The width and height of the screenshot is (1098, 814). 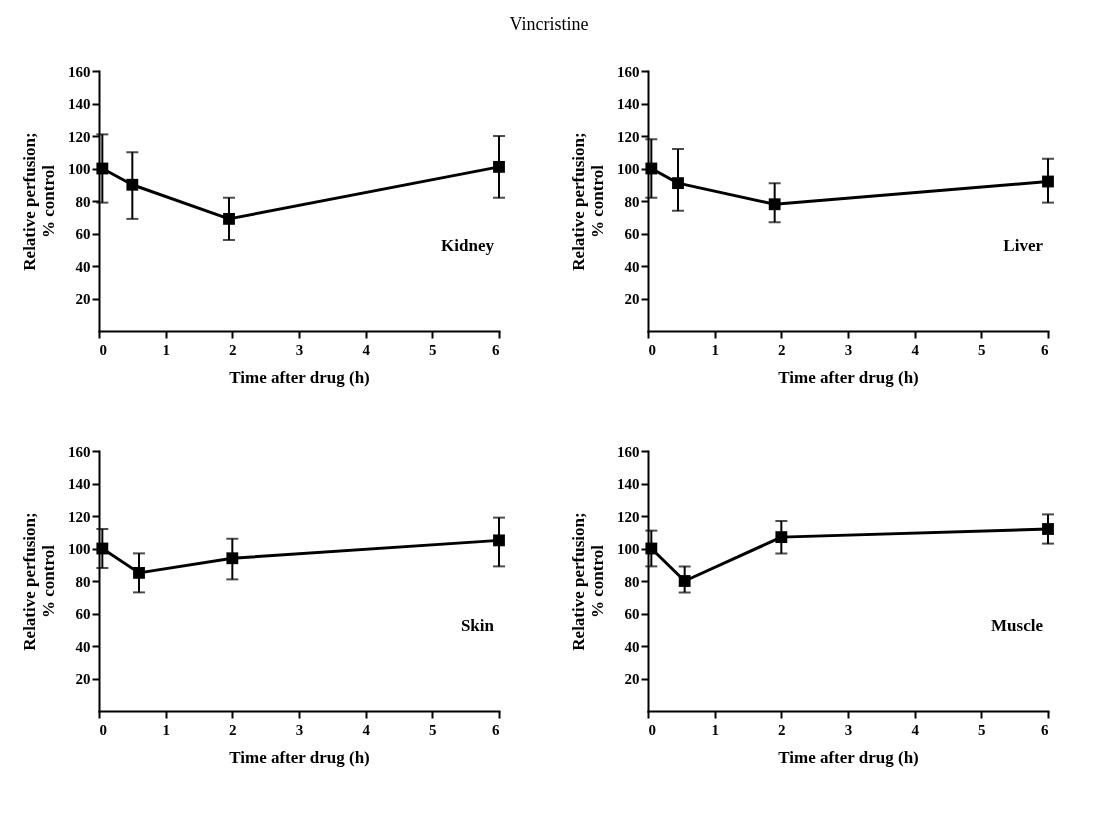 I want to click on annotation: Muscle, so click(x=1017, y=625).